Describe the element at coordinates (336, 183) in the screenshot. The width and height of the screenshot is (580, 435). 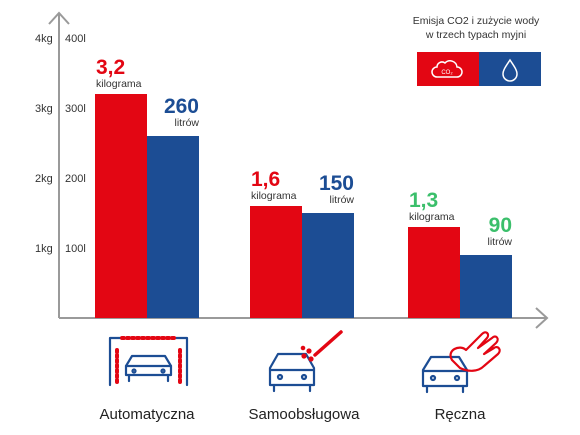
I see `data-label-water: 150` at that location.